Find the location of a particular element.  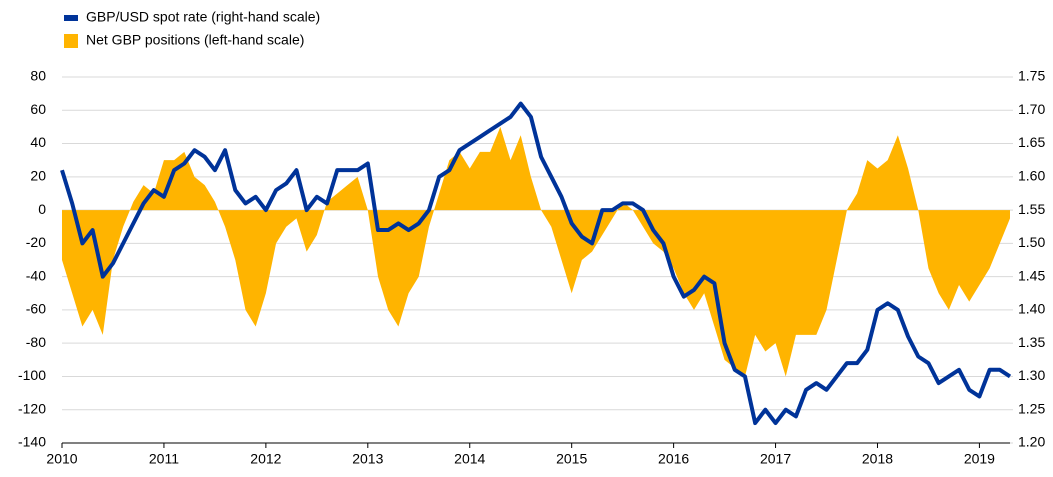

y-tick-label: -60 is located at coordinates (36, 309).